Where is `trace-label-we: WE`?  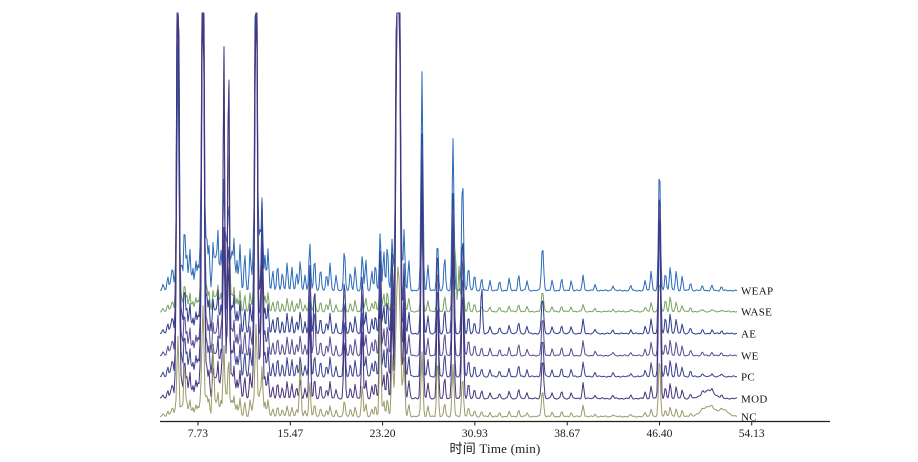 trace-label-we: WE is located at coordinates (750, 357).